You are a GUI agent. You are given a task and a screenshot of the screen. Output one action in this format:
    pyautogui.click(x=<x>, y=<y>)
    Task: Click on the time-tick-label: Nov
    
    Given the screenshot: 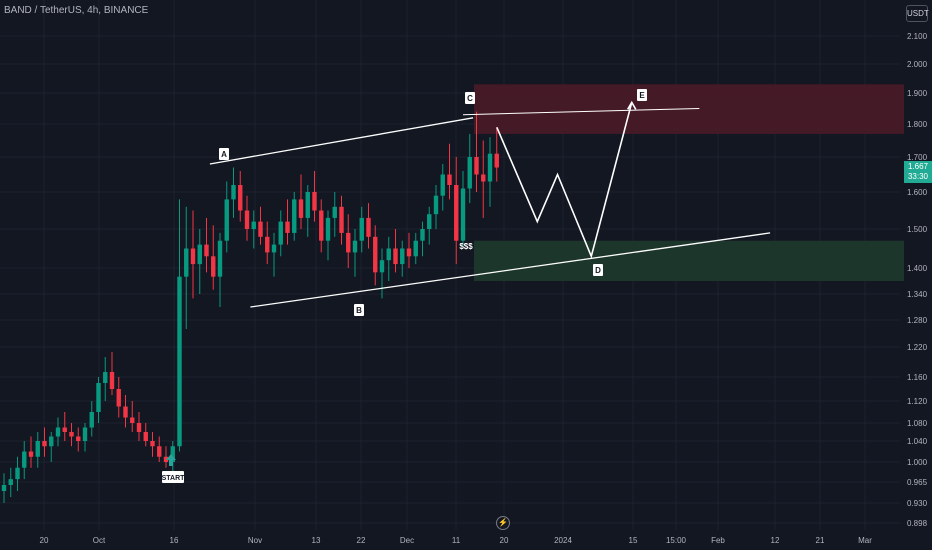 What is the action you would take?
    pyautogui.click(x=255, y=540)
    